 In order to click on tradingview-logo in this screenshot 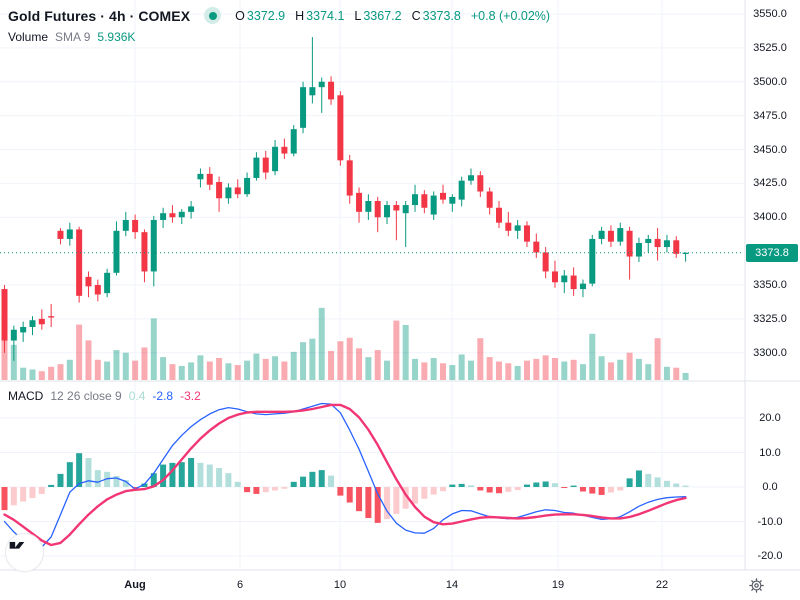, I will do `click(24, 552)`.